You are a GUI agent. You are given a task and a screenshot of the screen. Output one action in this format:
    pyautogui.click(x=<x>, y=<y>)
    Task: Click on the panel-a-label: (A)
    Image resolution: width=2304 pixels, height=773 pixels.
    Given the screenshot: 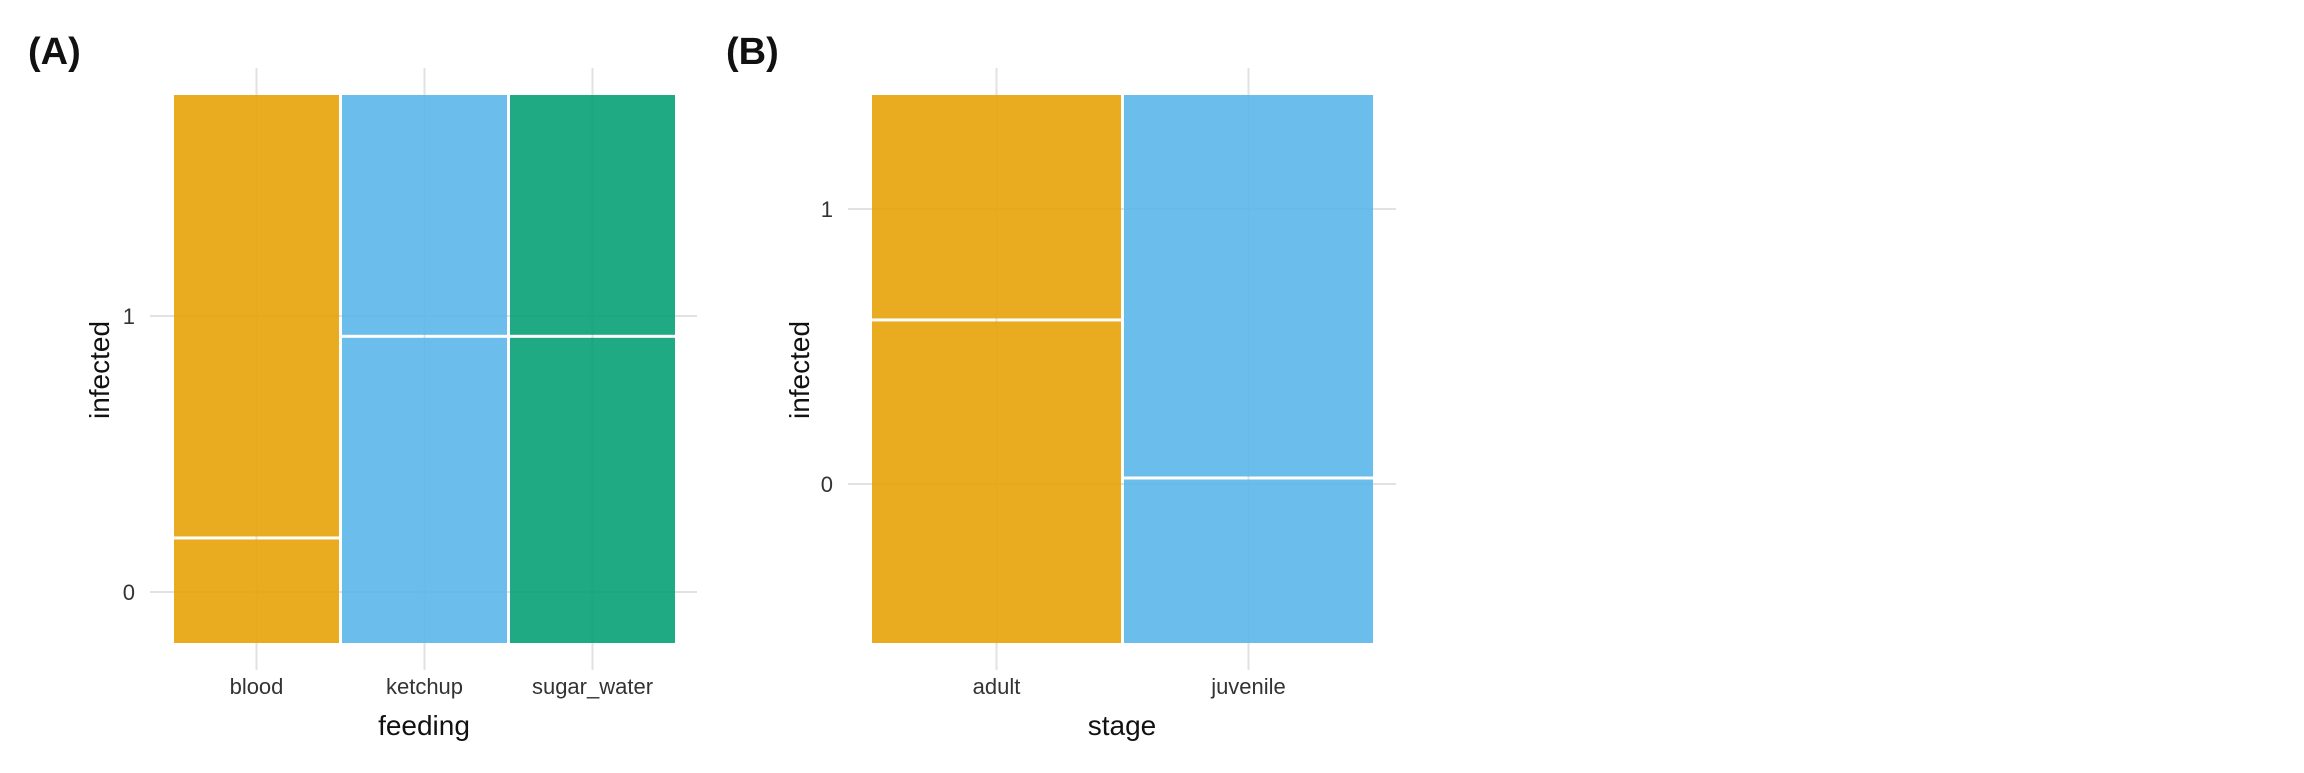 What is the action you would take?
    pyautogui.click(x=54, y=52)
    